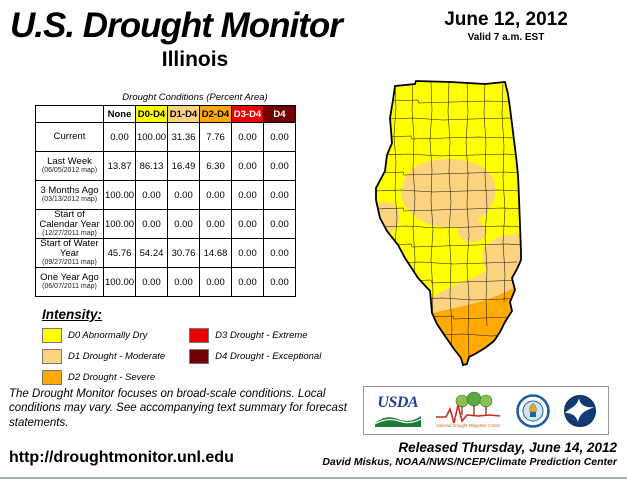 Image resolution: width=627 pixels, height=485 pixels. What do you see at coordinates (52, 377) in the screenshot?
I see `d2-swatch` at bounding box center [52, 377].